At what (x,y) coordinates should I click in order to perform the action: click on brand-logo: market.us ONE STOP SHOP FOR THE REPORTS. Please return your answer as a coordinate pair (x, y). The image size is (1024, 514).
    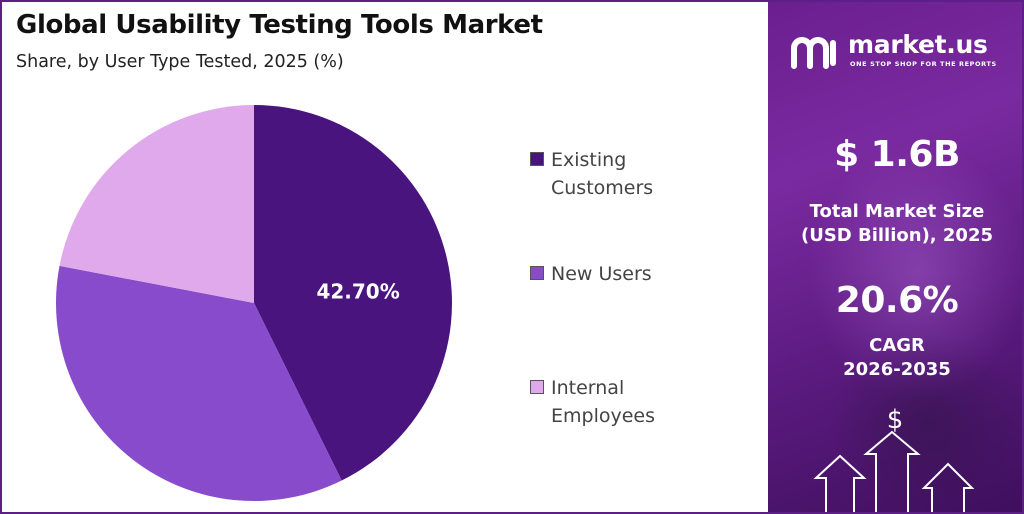
    Looking at the image, I should click on (900, 52).